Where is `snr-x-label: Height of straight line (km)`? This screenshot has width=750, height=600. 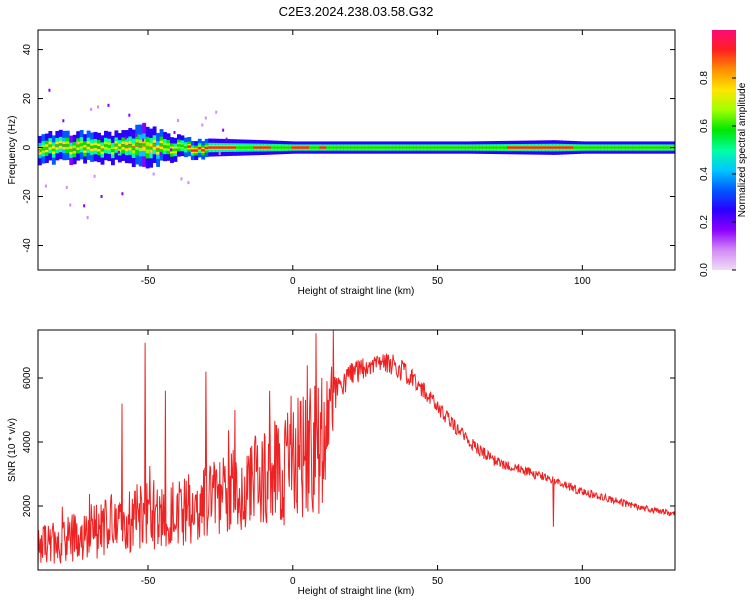
snr-x-label: Height of straight line (km) is located at coordinates (356, 591).